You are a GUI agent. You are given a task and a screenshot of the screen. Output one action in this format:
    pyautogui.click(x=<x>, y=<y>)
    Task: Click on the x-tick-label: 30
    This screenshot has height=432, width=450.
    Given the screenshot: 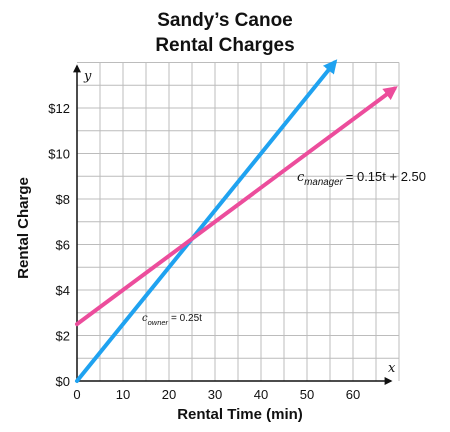 What is the action you would take?
    pyautogui.click(x=215, y=394)
    